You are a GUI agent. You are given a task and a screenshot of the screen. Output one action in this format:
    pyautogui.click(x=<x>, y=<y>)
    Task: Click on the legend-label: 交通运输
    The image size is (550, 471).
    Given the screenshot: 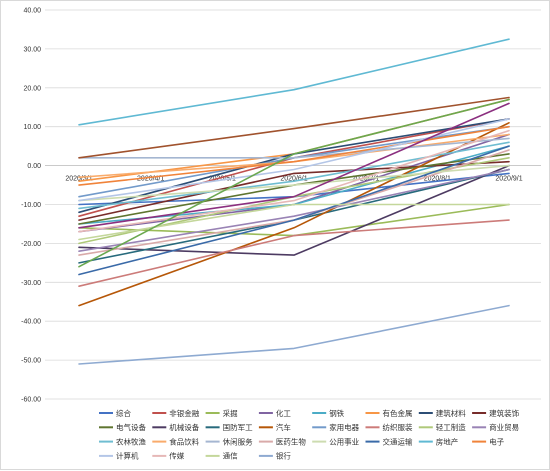 What is the action you would take?
    pyautogui.click(x=398, y=441)
    